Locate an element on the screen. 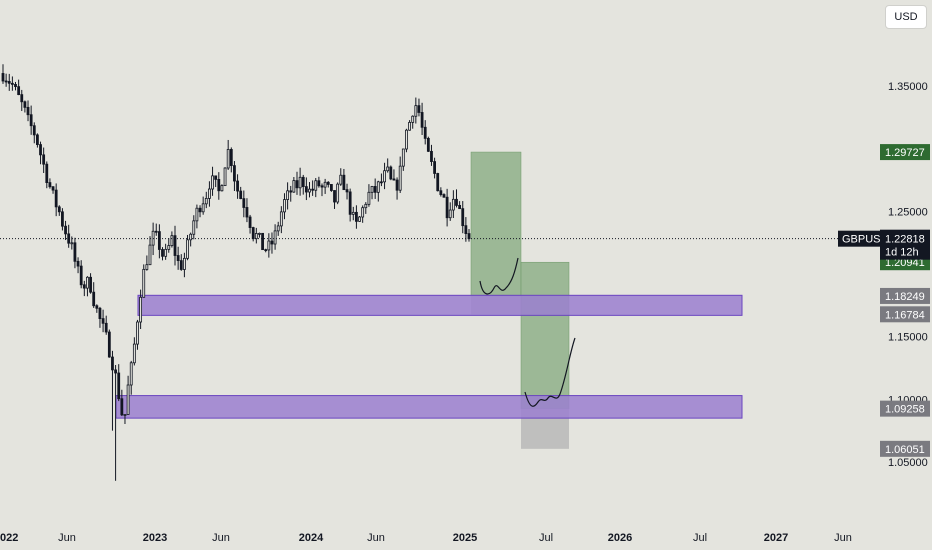 The height and width of the screenshot is (550, 932). time-tick-label: 2024 is located at coordinates (311, 538).